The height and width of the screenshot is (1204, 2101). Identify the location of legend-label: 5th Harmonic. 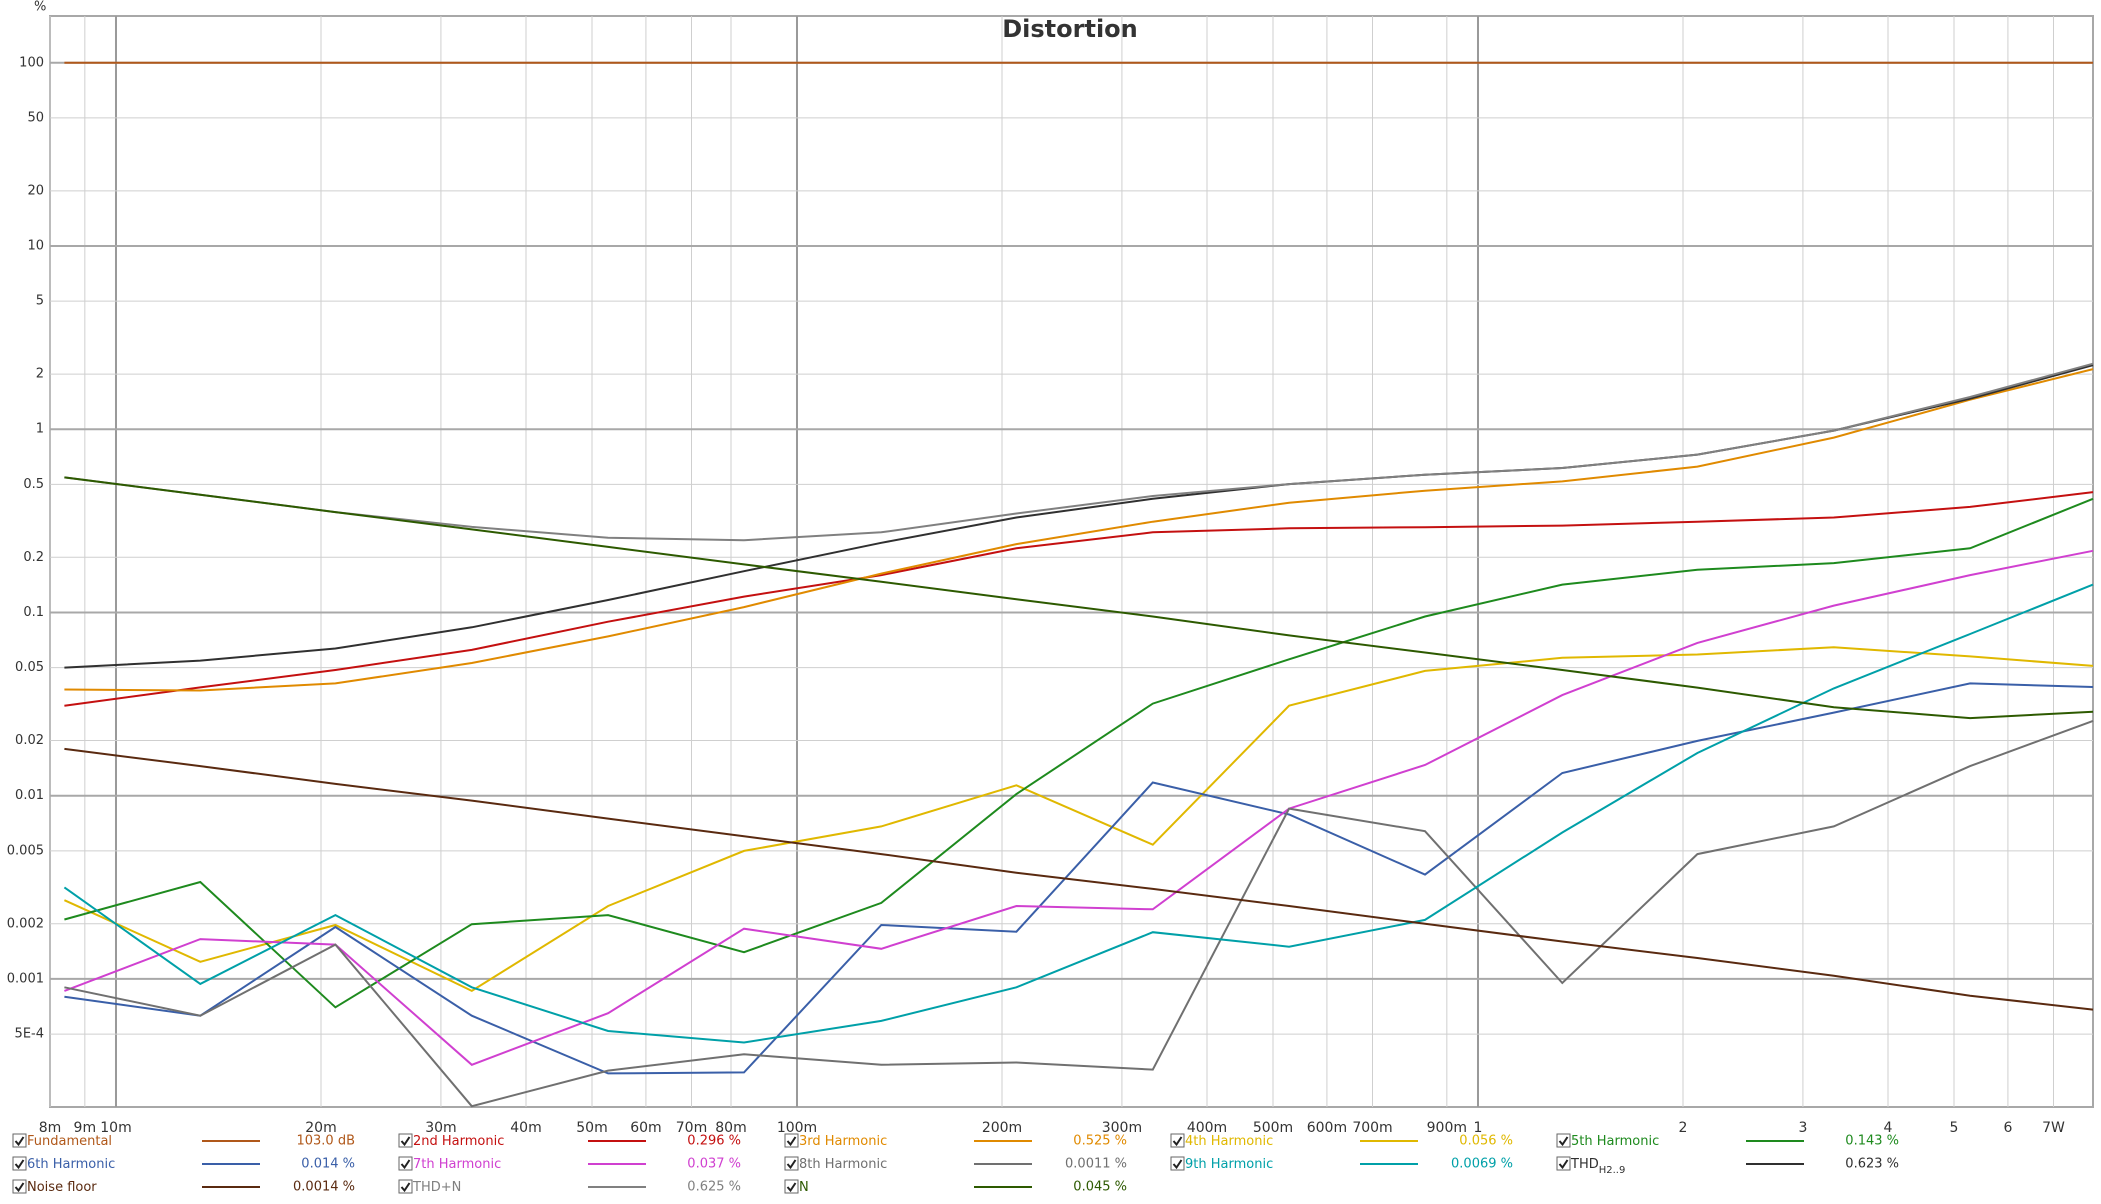
(1615, 1141).